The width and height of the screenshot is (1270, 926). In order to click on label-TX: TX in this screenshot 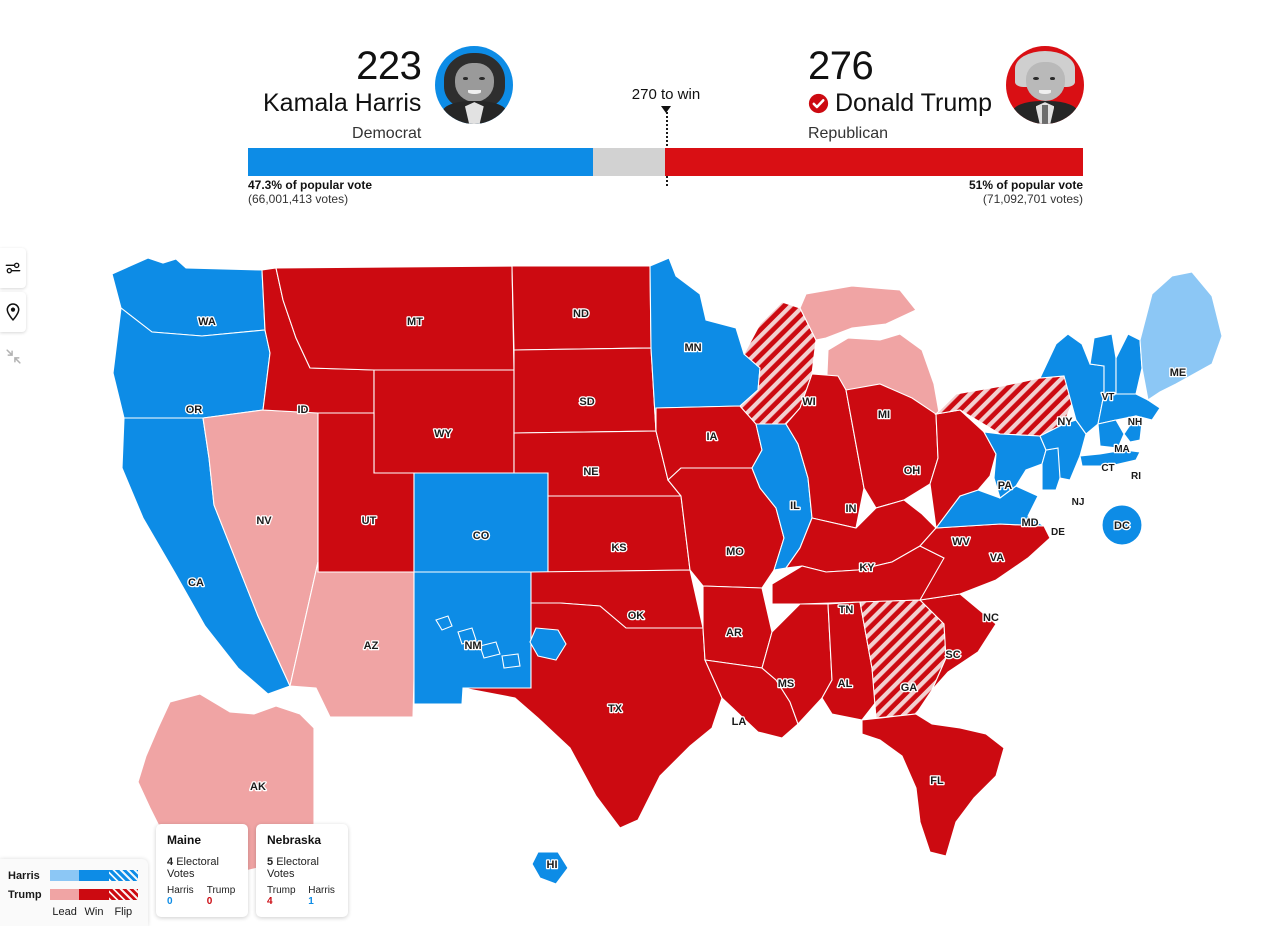, I will do `click(615, 709)`.